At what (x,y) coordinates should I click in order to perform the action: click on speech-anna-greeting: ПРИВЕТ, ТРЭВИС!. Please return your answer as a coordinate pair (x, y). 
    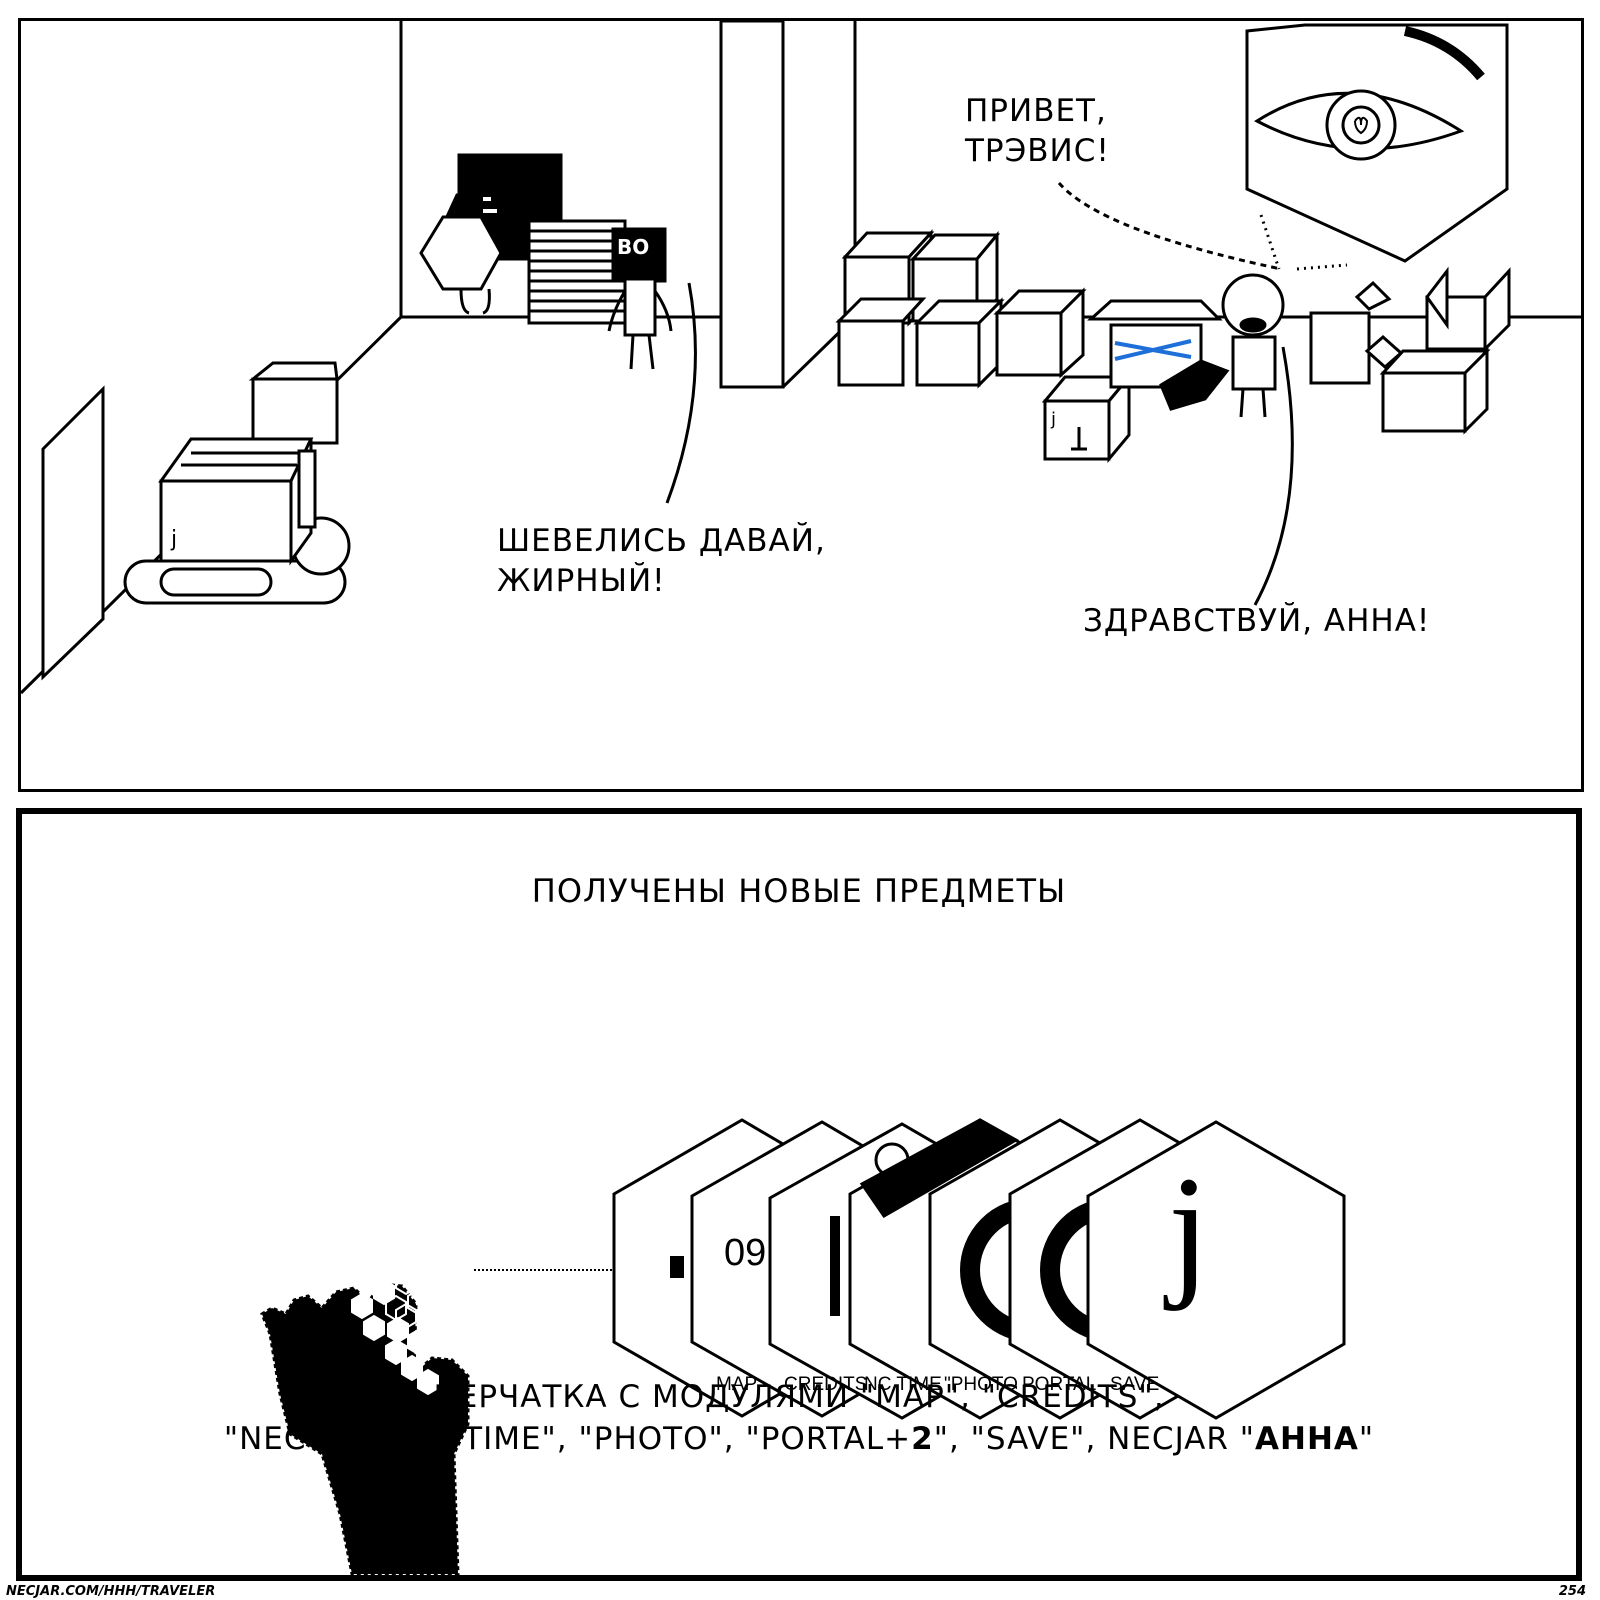
    Looking at the image, I should click on (1037, 131).